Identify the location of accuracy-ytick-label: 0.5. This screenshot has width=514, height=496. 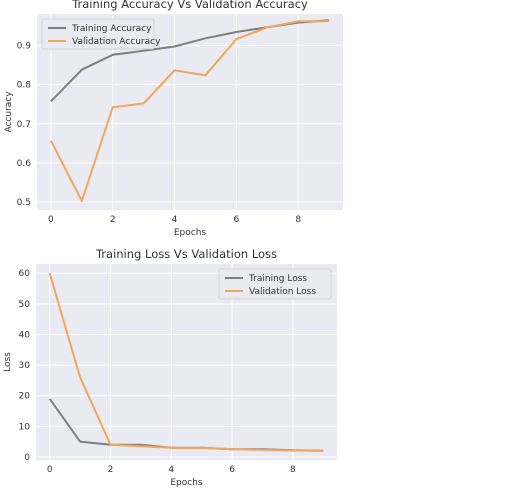
(24, 203).